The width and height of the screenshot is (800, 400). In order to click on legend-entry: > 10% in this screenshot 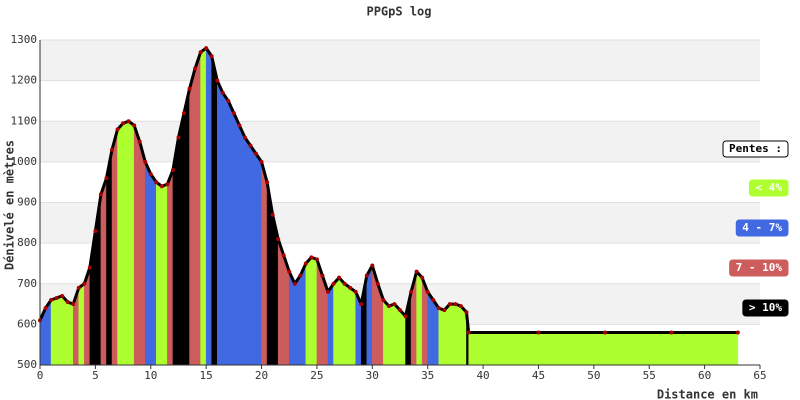, I will do `click(765, 308)`.